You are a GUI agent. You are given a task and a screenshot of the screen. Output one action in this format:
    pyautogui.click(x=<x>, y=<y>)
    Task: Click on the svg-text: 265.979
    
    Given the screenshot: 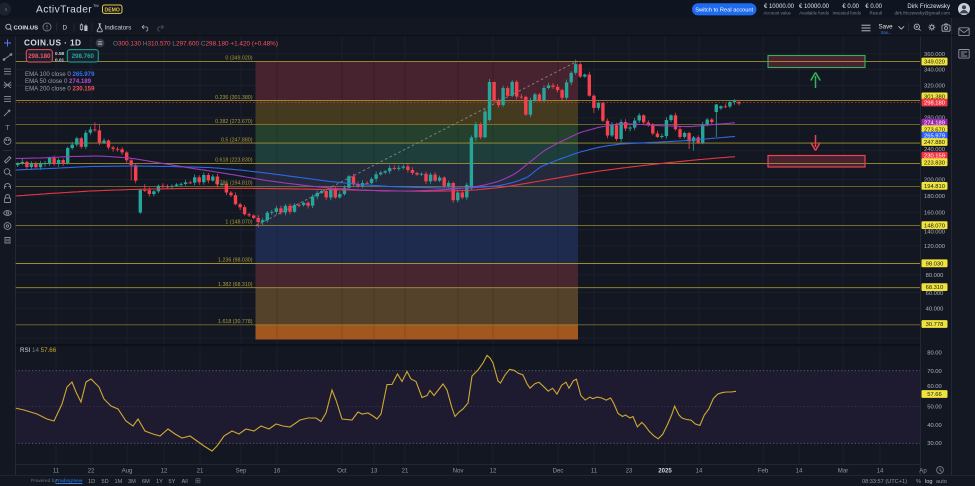 What is the action you would take?
    pyautogui.click(x=934, y=137)
    